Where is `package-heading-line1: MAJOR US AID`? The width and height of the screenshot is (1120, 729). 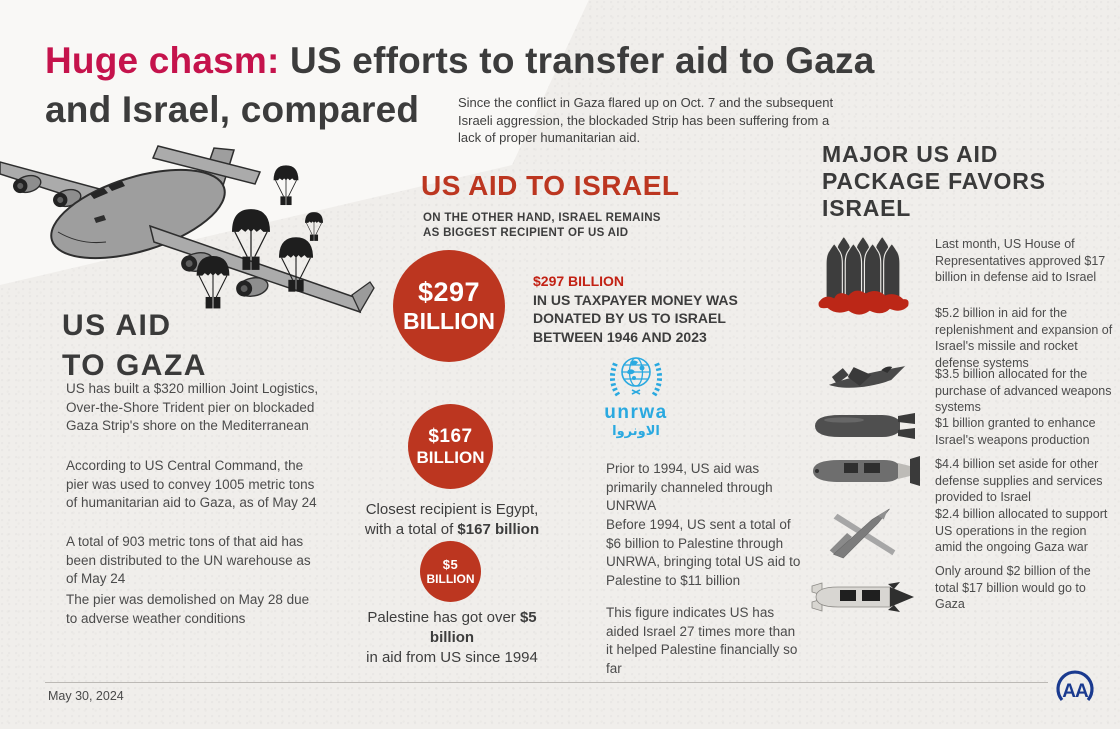 package-heading-line1: MAJOR US AID is located at coordinates (910, 154).